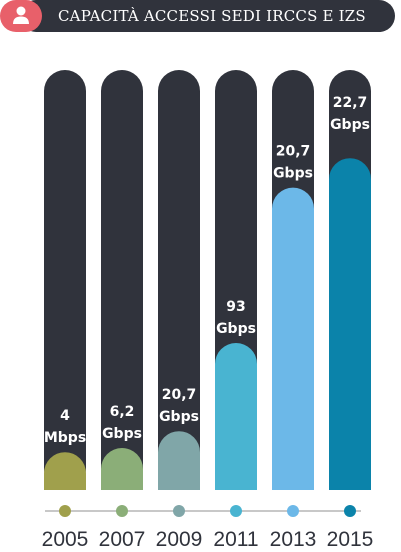 This screenshot has width=401, height=552. Describe the element at coordinates (65, 416) in the screenshot. I see `data-label: 4` at that location.